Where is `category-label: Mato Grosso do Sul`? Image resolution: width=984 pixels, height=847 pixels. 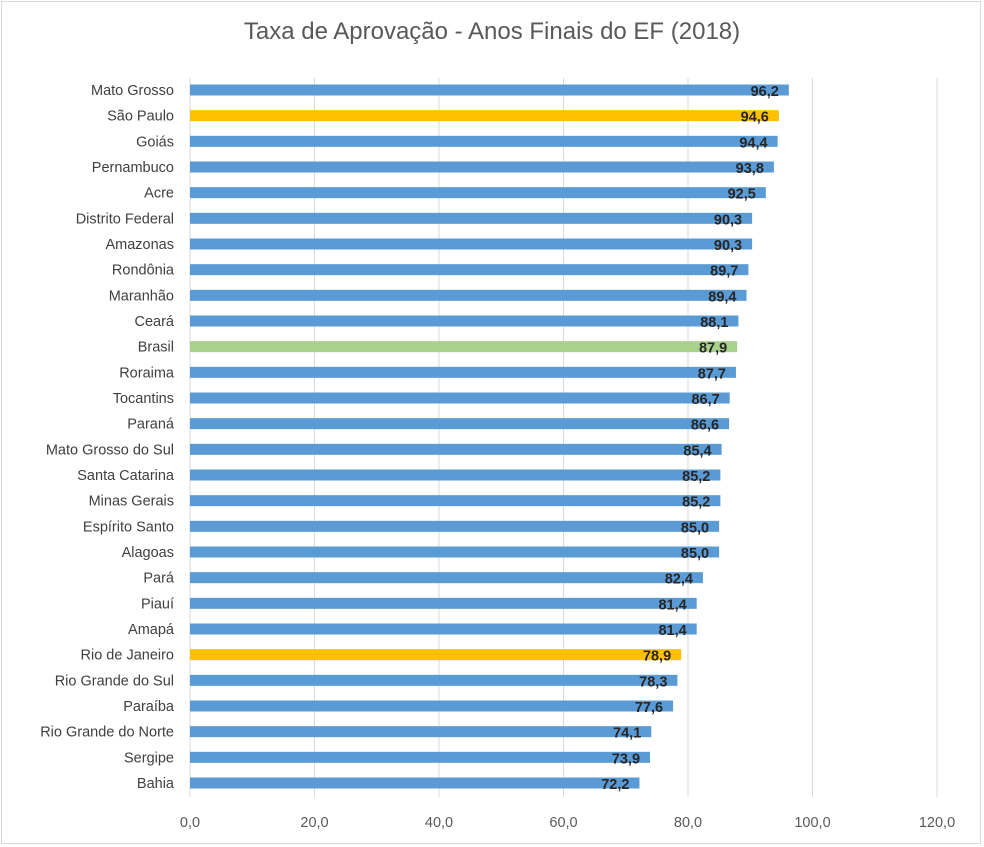
category-label: Mato Grosso do Sul is located at coordinates (110, 450).